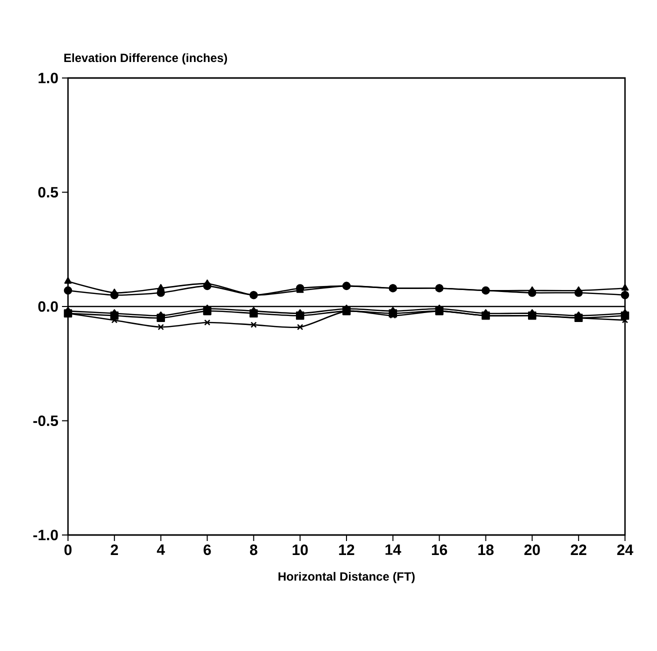 Image resolution: width=657 pixels, height=651 pixels. I want to click on x-axis-title: Horizontal Distance (FT), so click(346, 578).